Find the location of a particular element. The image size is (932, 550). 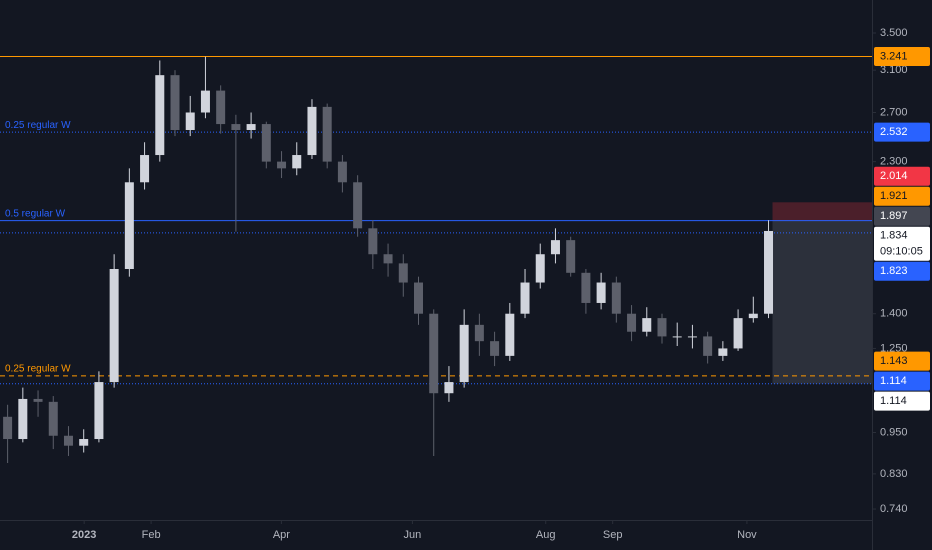

y-tick-label: 3.500 is located at coordinates (894, 33).